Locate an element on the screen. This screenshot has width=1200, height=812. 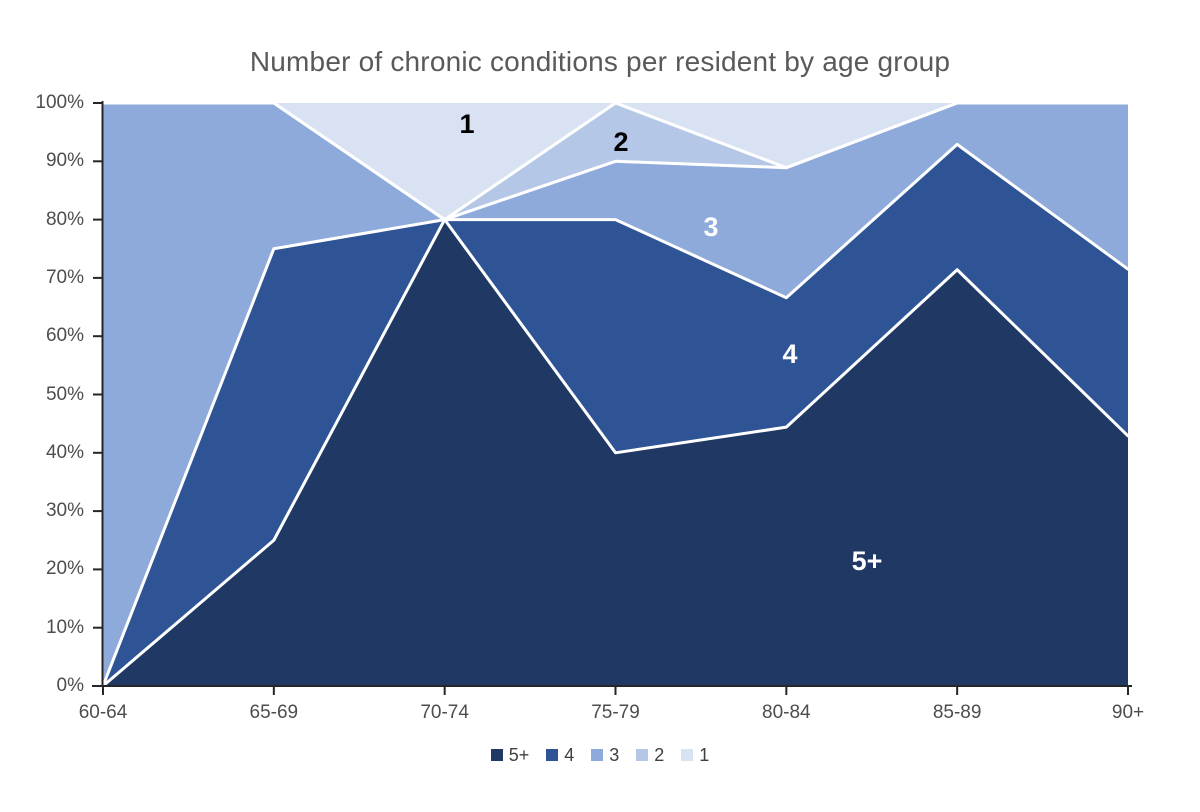
legend-item-5plus: 5+ is located at coordinates (510, 755).